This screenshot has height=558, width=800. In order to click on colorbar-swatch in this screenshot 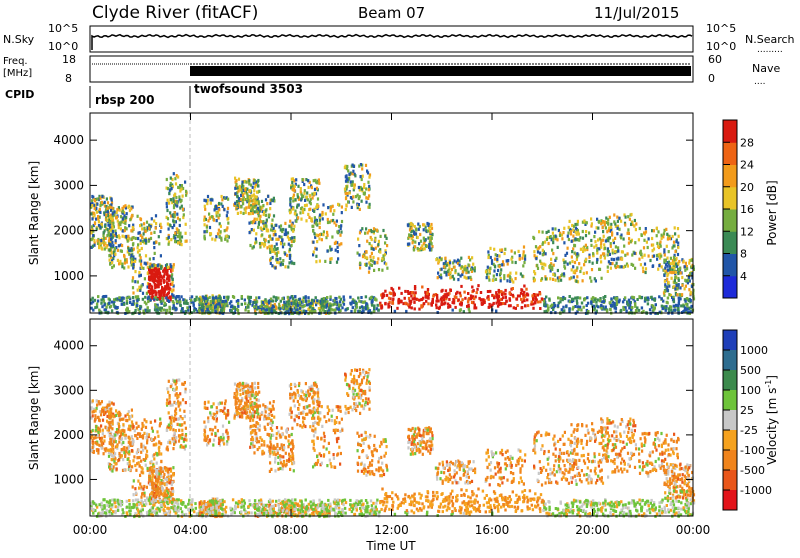, I will do `click(730, 176)`.